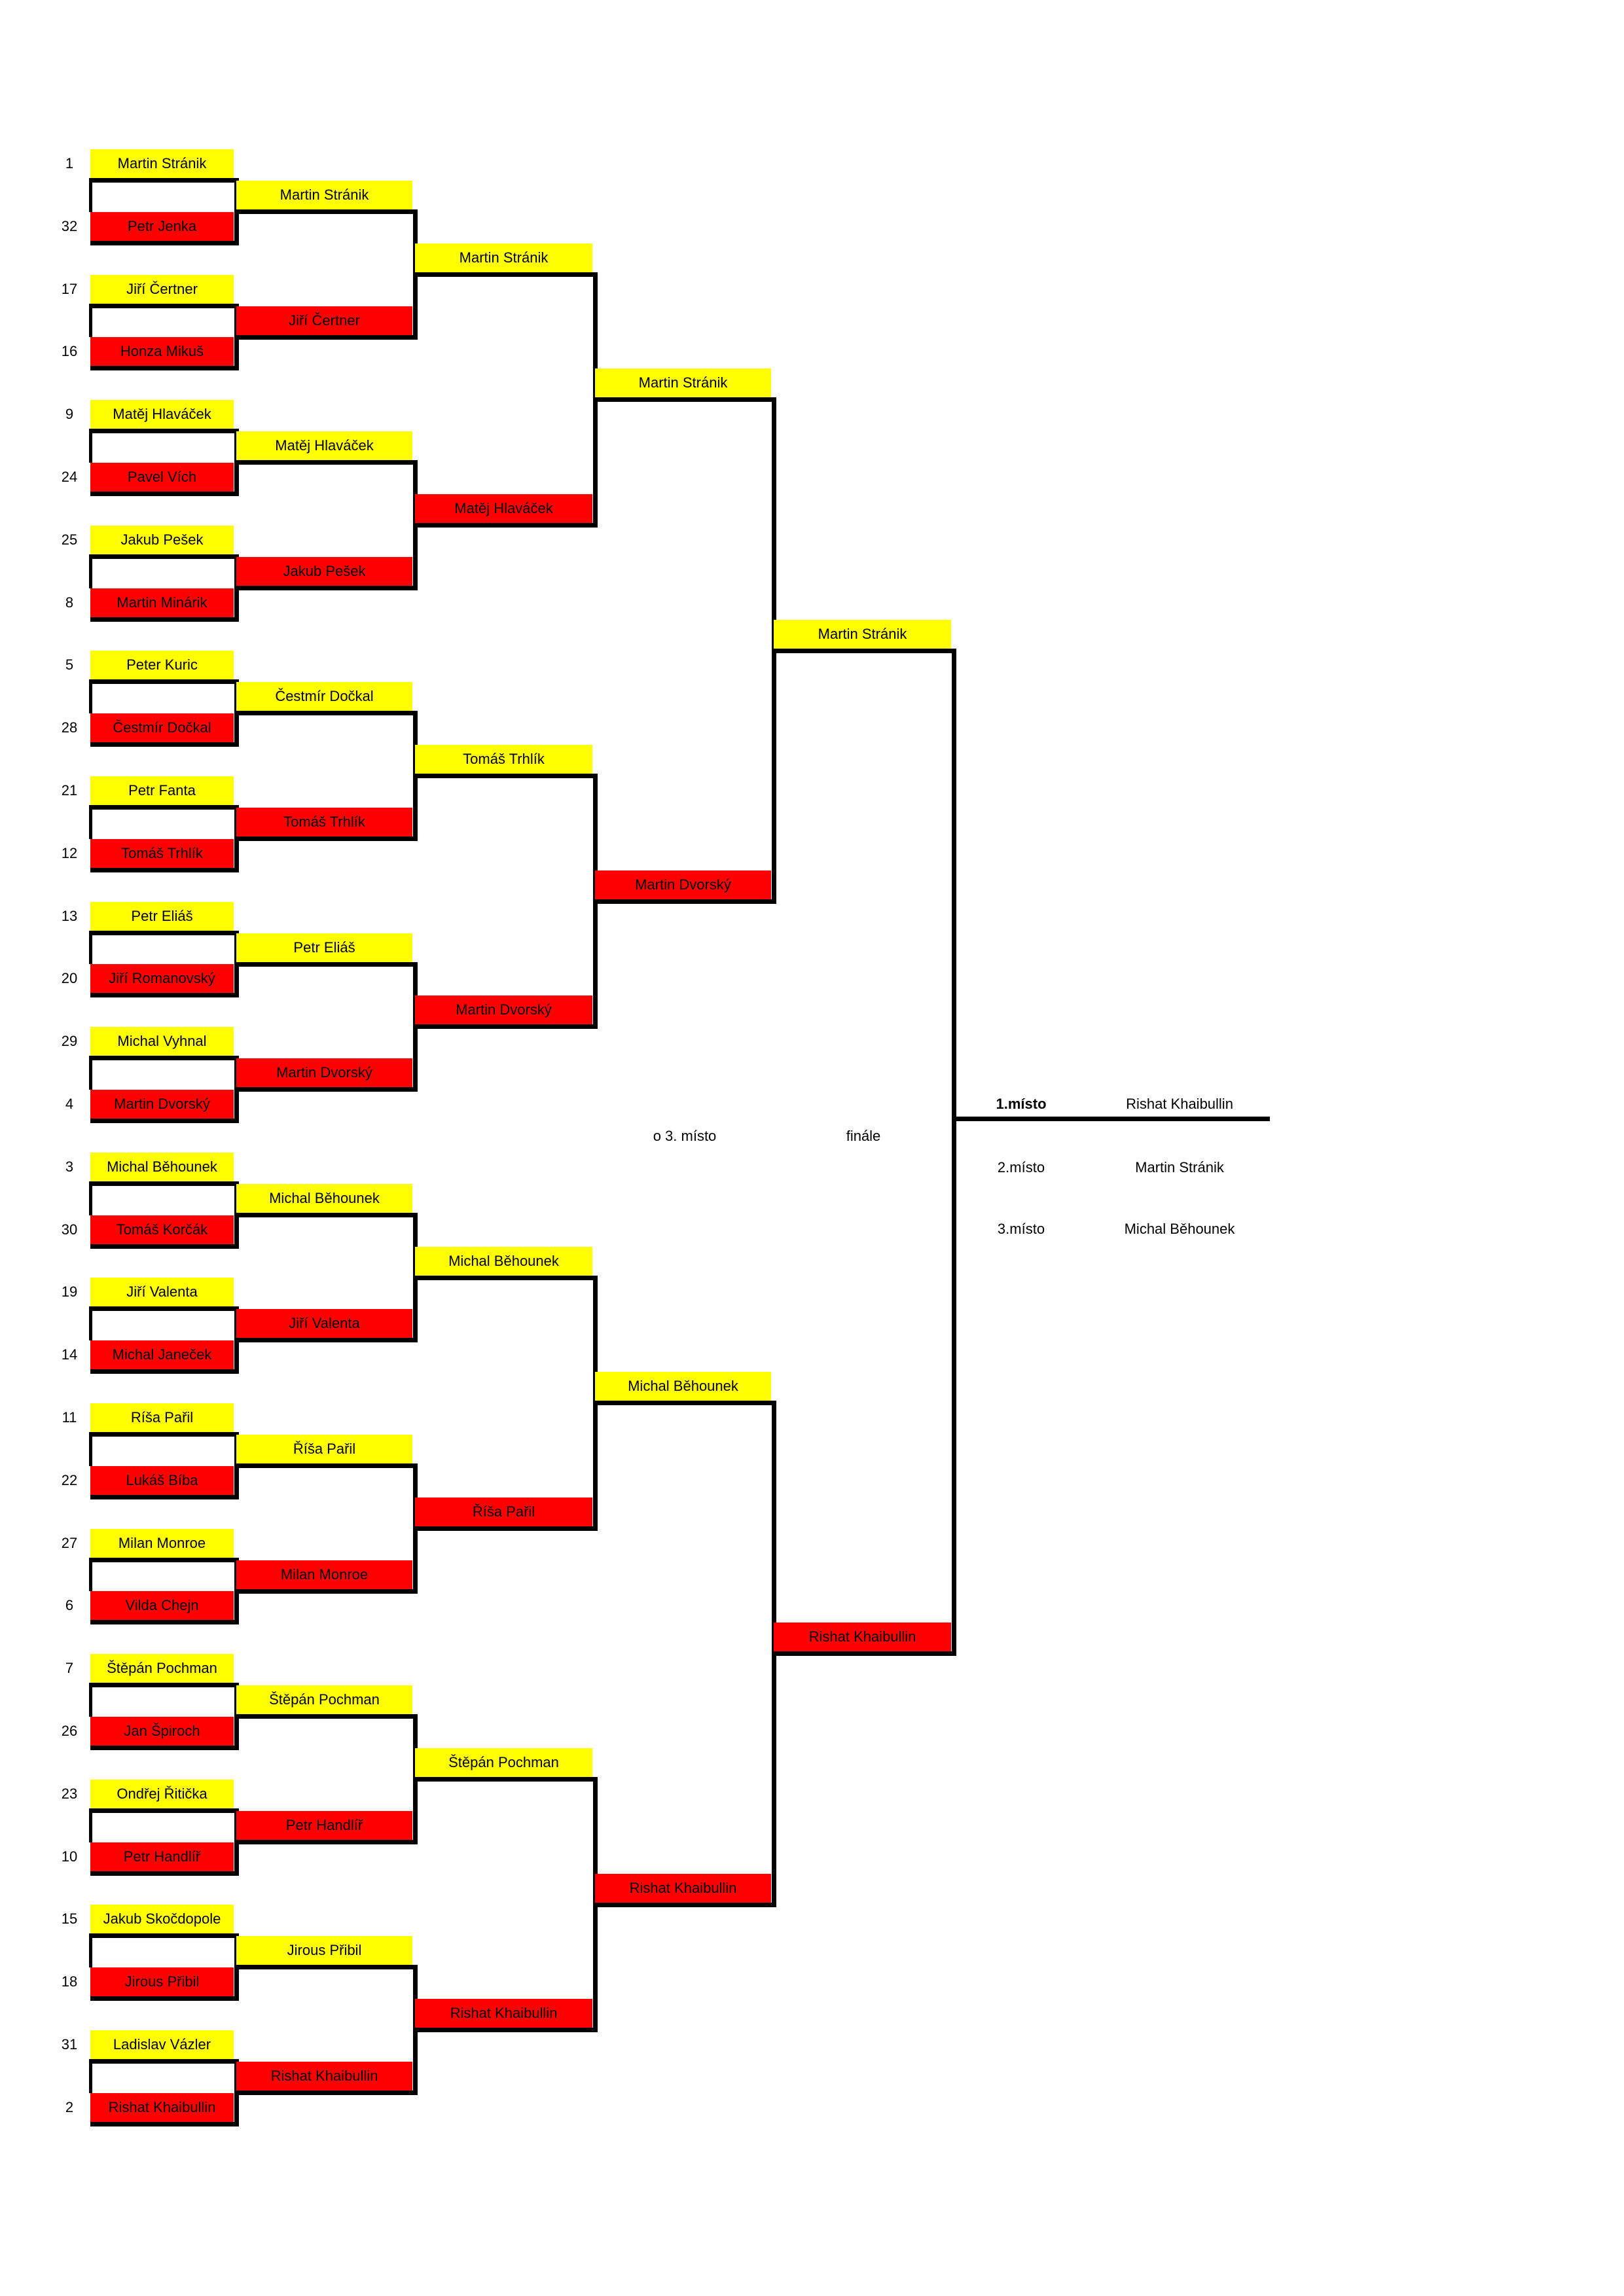 Image resolution: width=1624 pixels, height=2296 pixels. Describe the element at coordinates (69, 1794) in the screenshot. I see `seed-number: 23` at that location.